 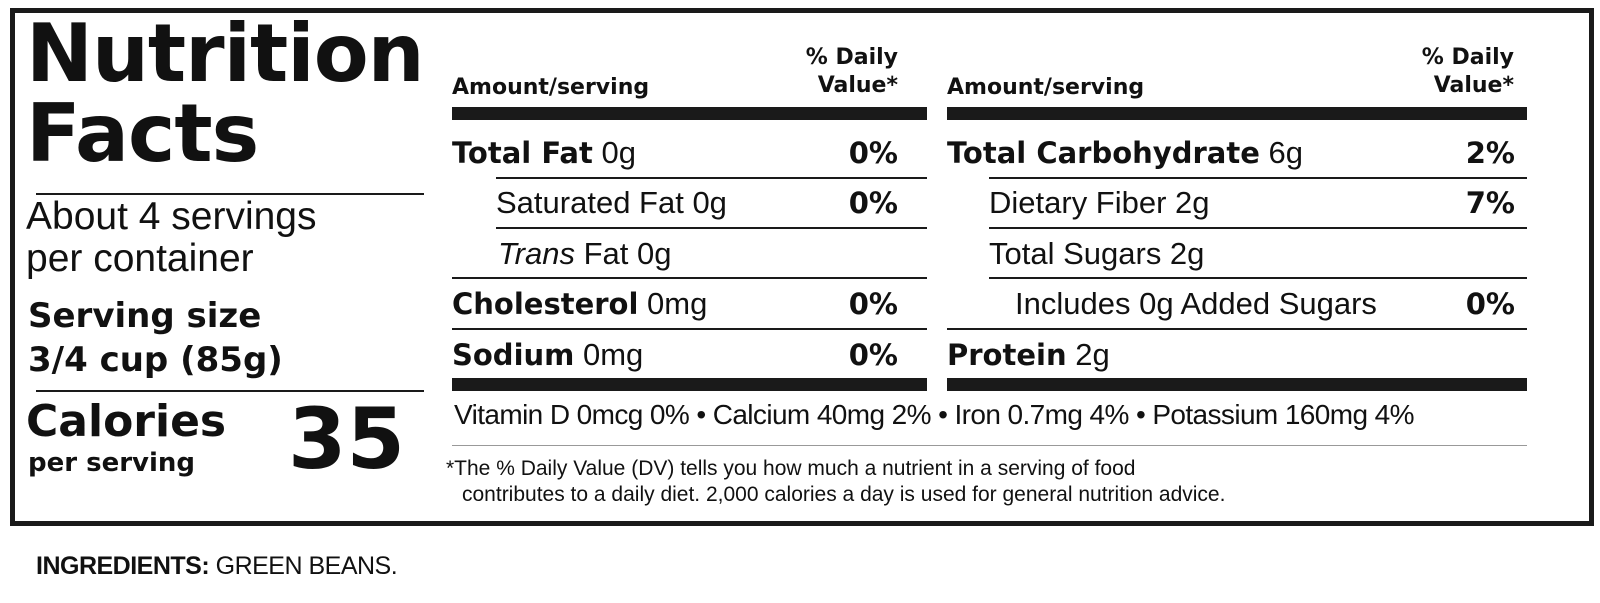 What do you see at coordinates (851, 71) in the screenshot?
I see `dv-header-left: % Daily Value*` at bounding box center [851, 71].